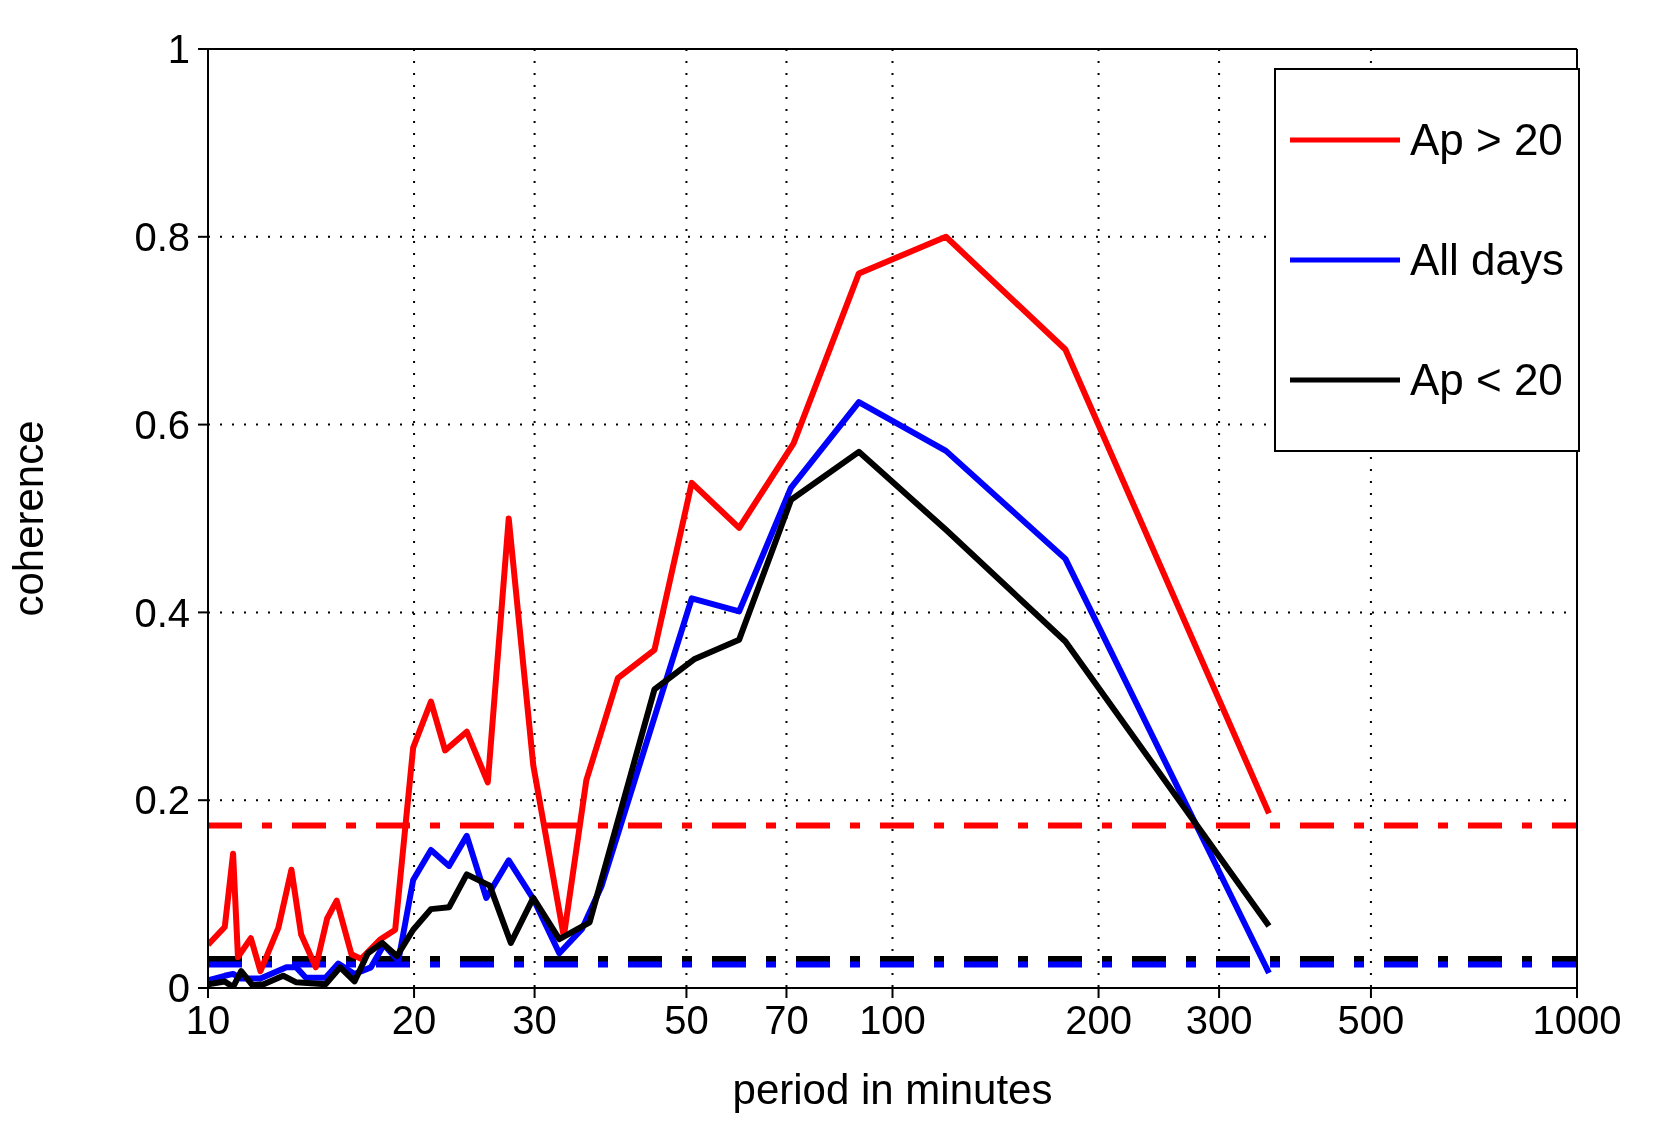 Image resolution: width=1658 pixels, height=1133 pixels. Describe the element at coordinates (1219, 1020) in the screenshot. I see `x-tick-label: 300` at that location.